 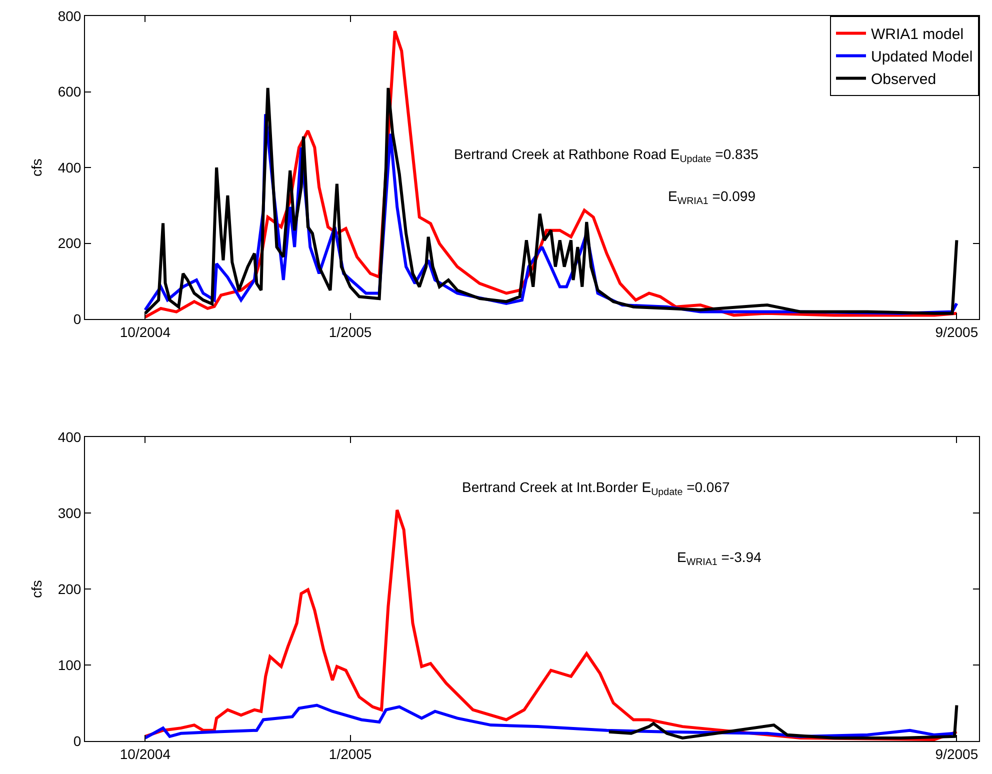 I want to click on y-tick-label: 100, so click(x=70, y=664).